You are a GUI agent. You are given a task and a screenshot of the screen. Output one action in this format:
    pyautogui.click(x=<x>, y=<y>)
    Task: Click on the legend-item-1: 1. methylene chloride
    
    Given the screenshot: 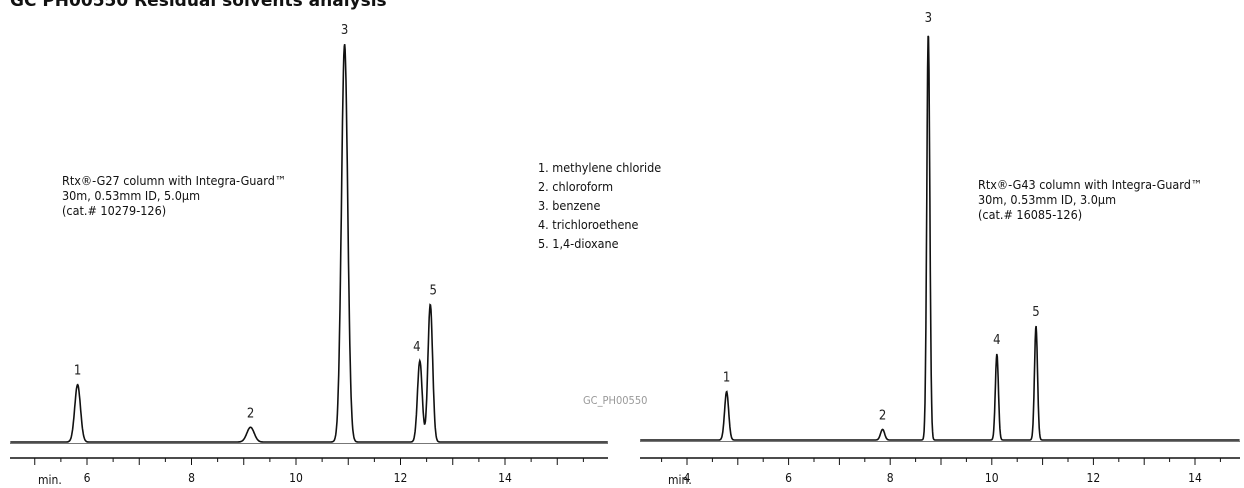 What is the action you would take?
    pyautogui.click(x=599, y=167)
    